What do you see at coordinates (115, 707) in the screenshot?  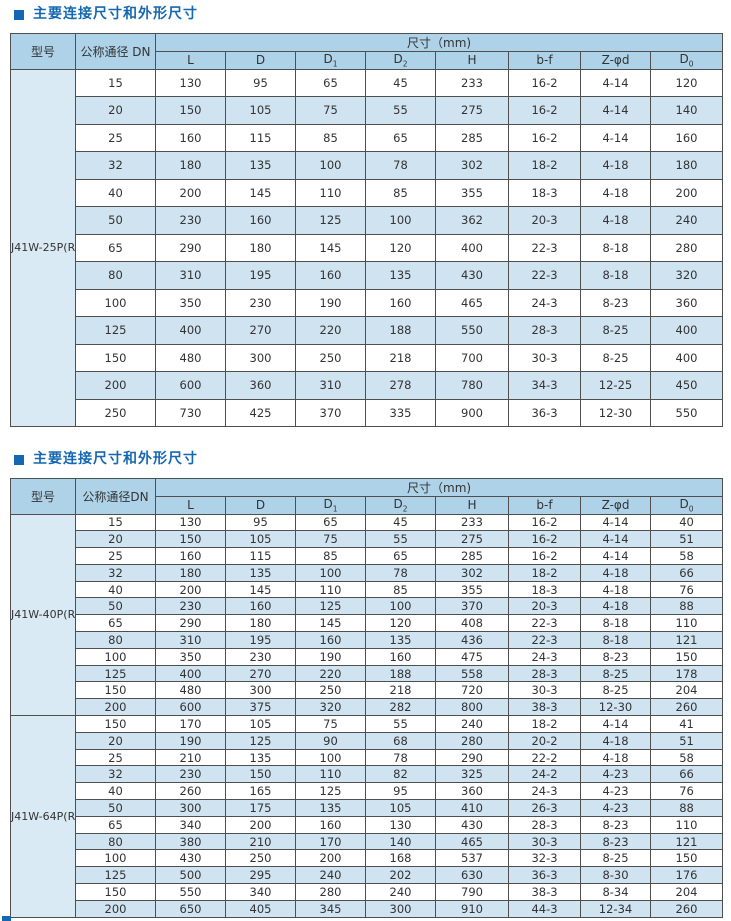 I see `dn-cell: 200` at bounding box center [115, 707].